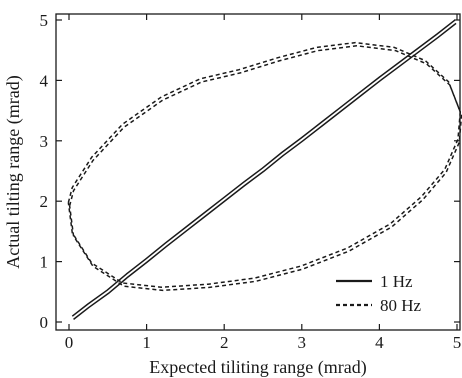  What do you see at coordinates (457, 342) in the screenshot?
I see `x-tick-label: 5` at bounding box center [457, 342].